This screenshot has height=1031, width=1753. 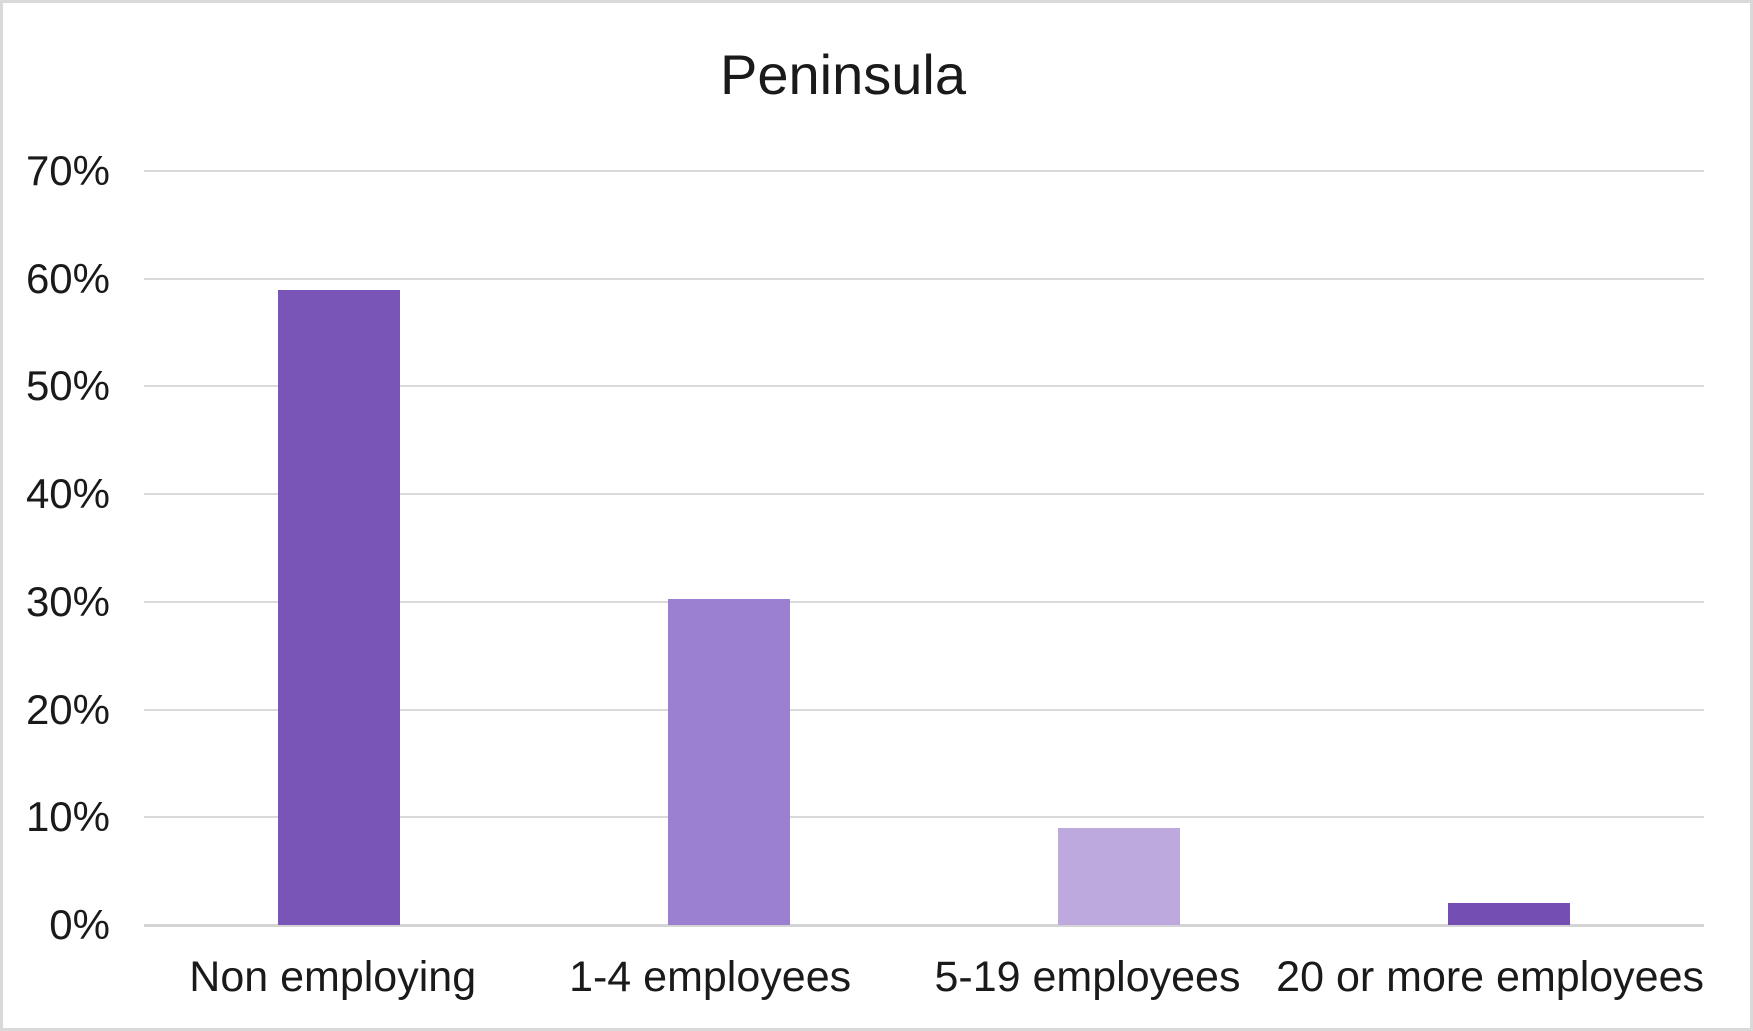 I want to click on bar-1-4-employees, so click(x=729, y=761).